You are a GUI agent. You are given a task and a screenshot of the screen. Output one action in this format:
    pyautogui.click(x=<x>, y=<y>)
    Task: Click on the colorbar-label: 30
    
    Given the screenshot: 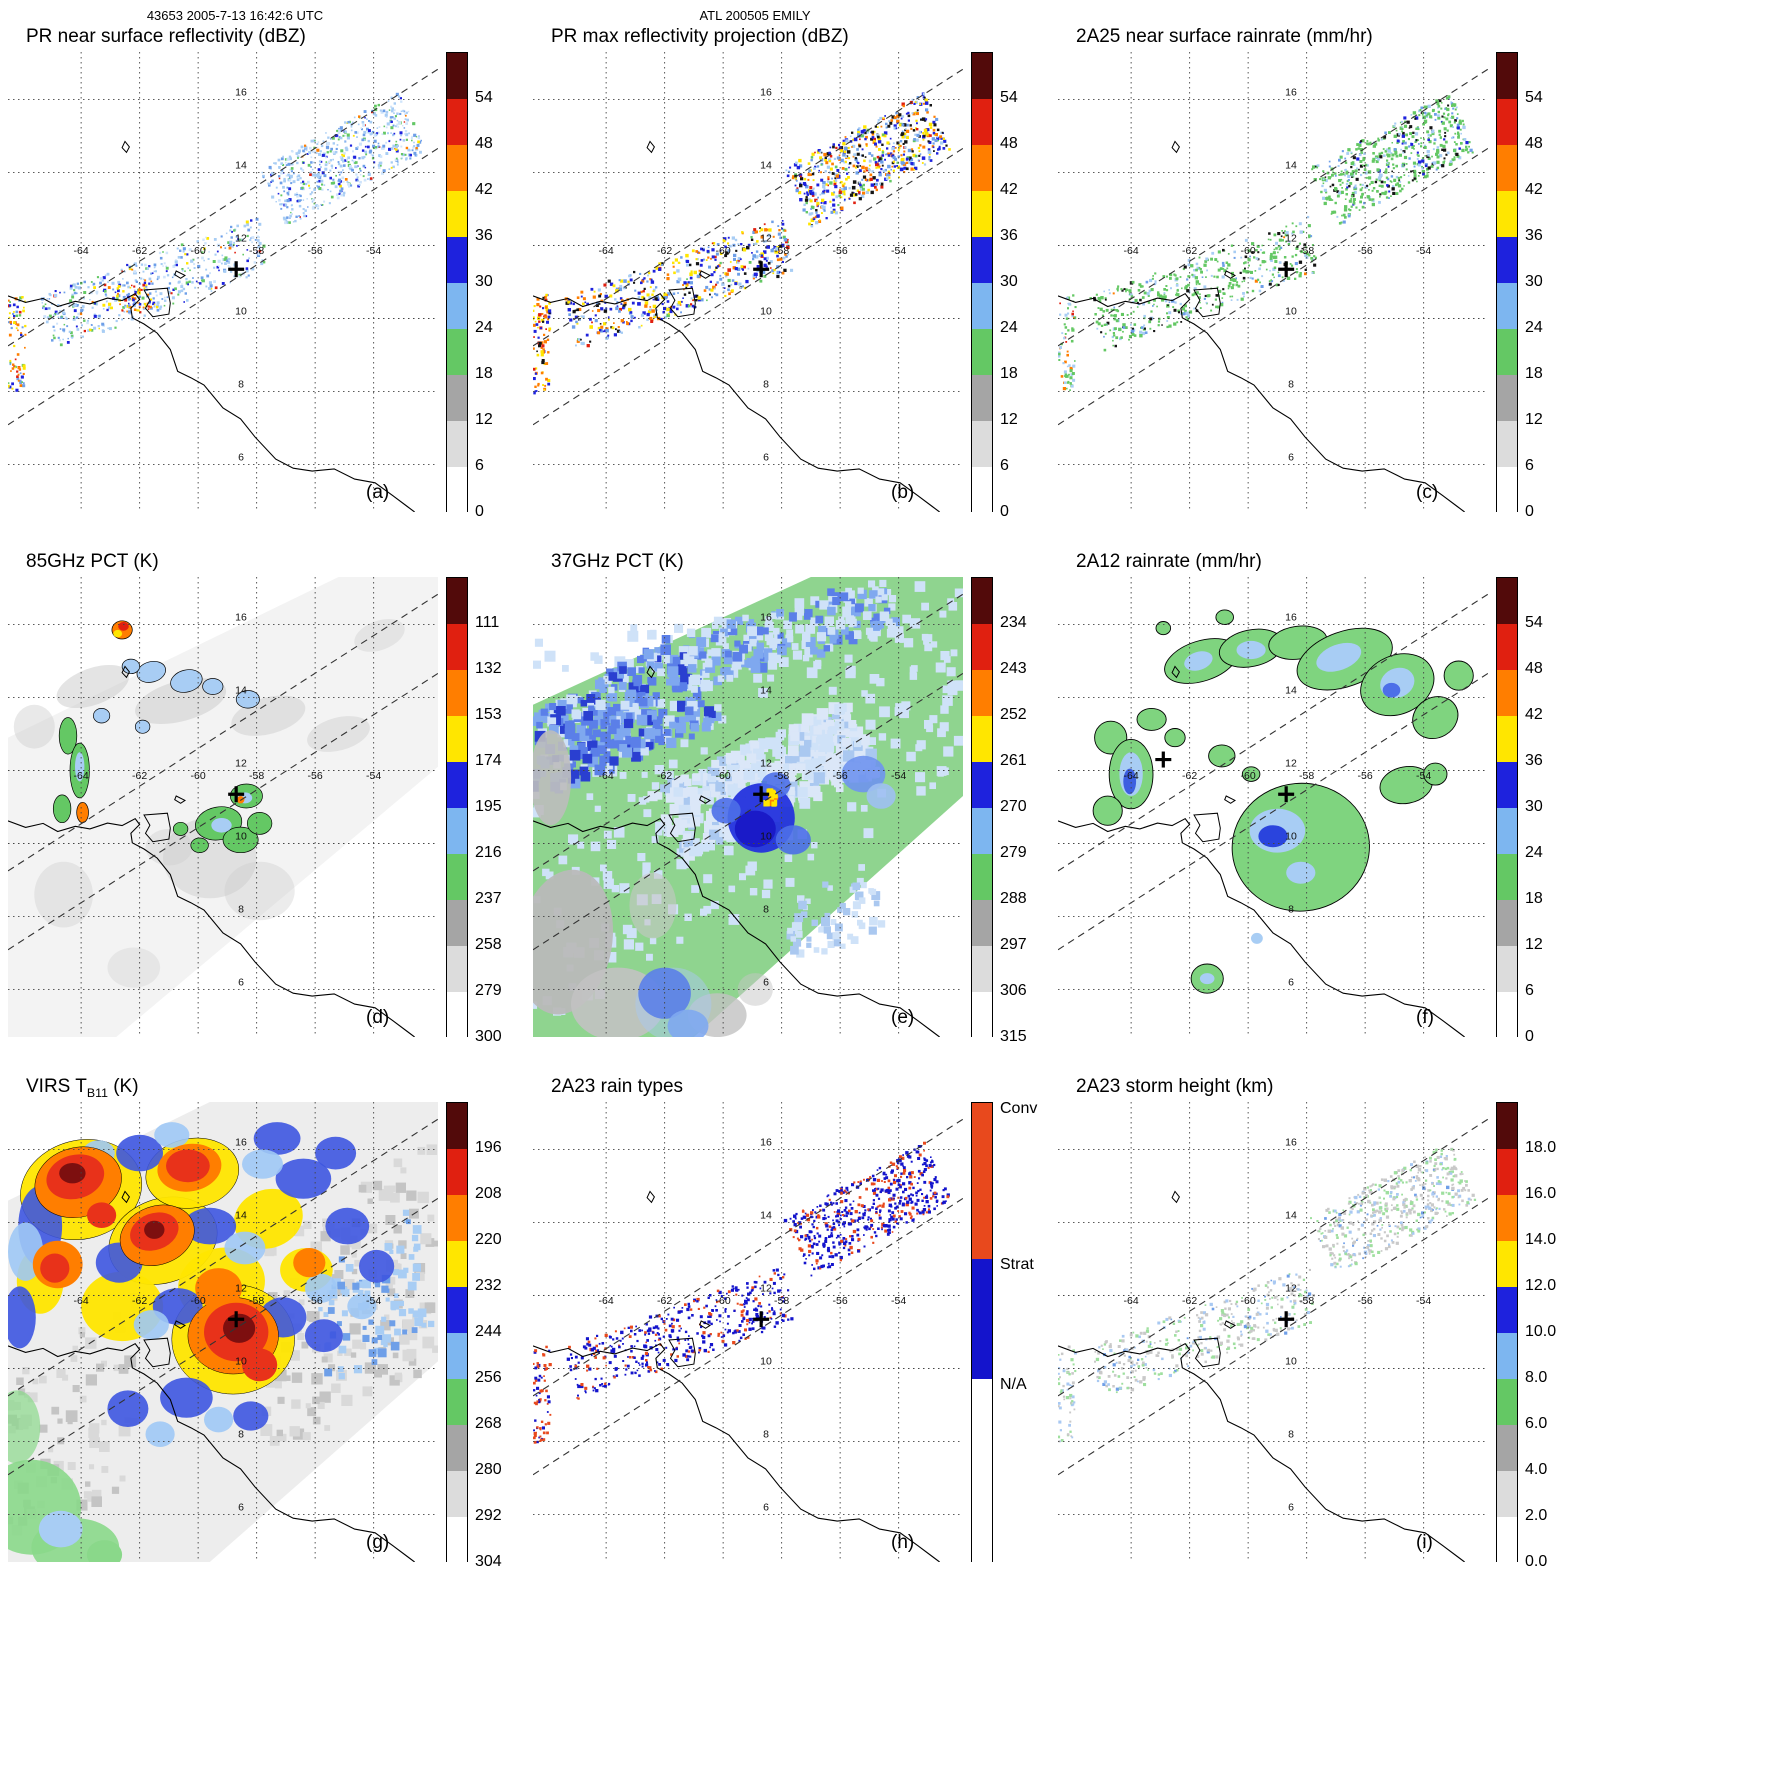 What is the action you would take?
    pyautogui.click(x=1009, y=281)
    